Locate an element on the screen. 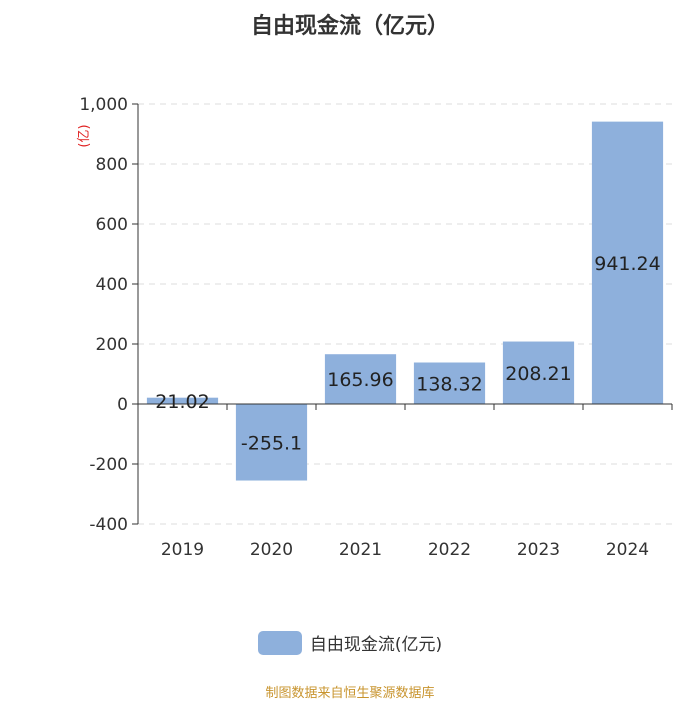  x-tick-label: 2024 is located at coordinates (627, 550).